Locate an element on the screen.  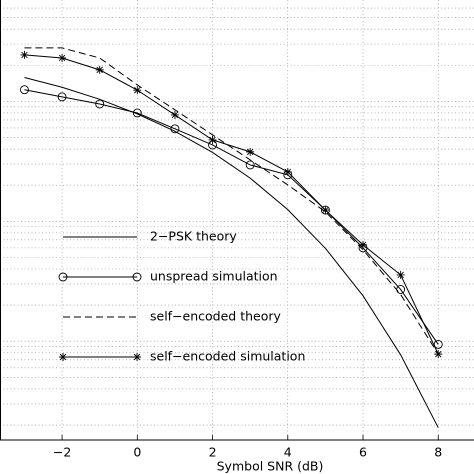
x-axis-label: Symbol SNR (dB) is located at coordinates (270, 466).